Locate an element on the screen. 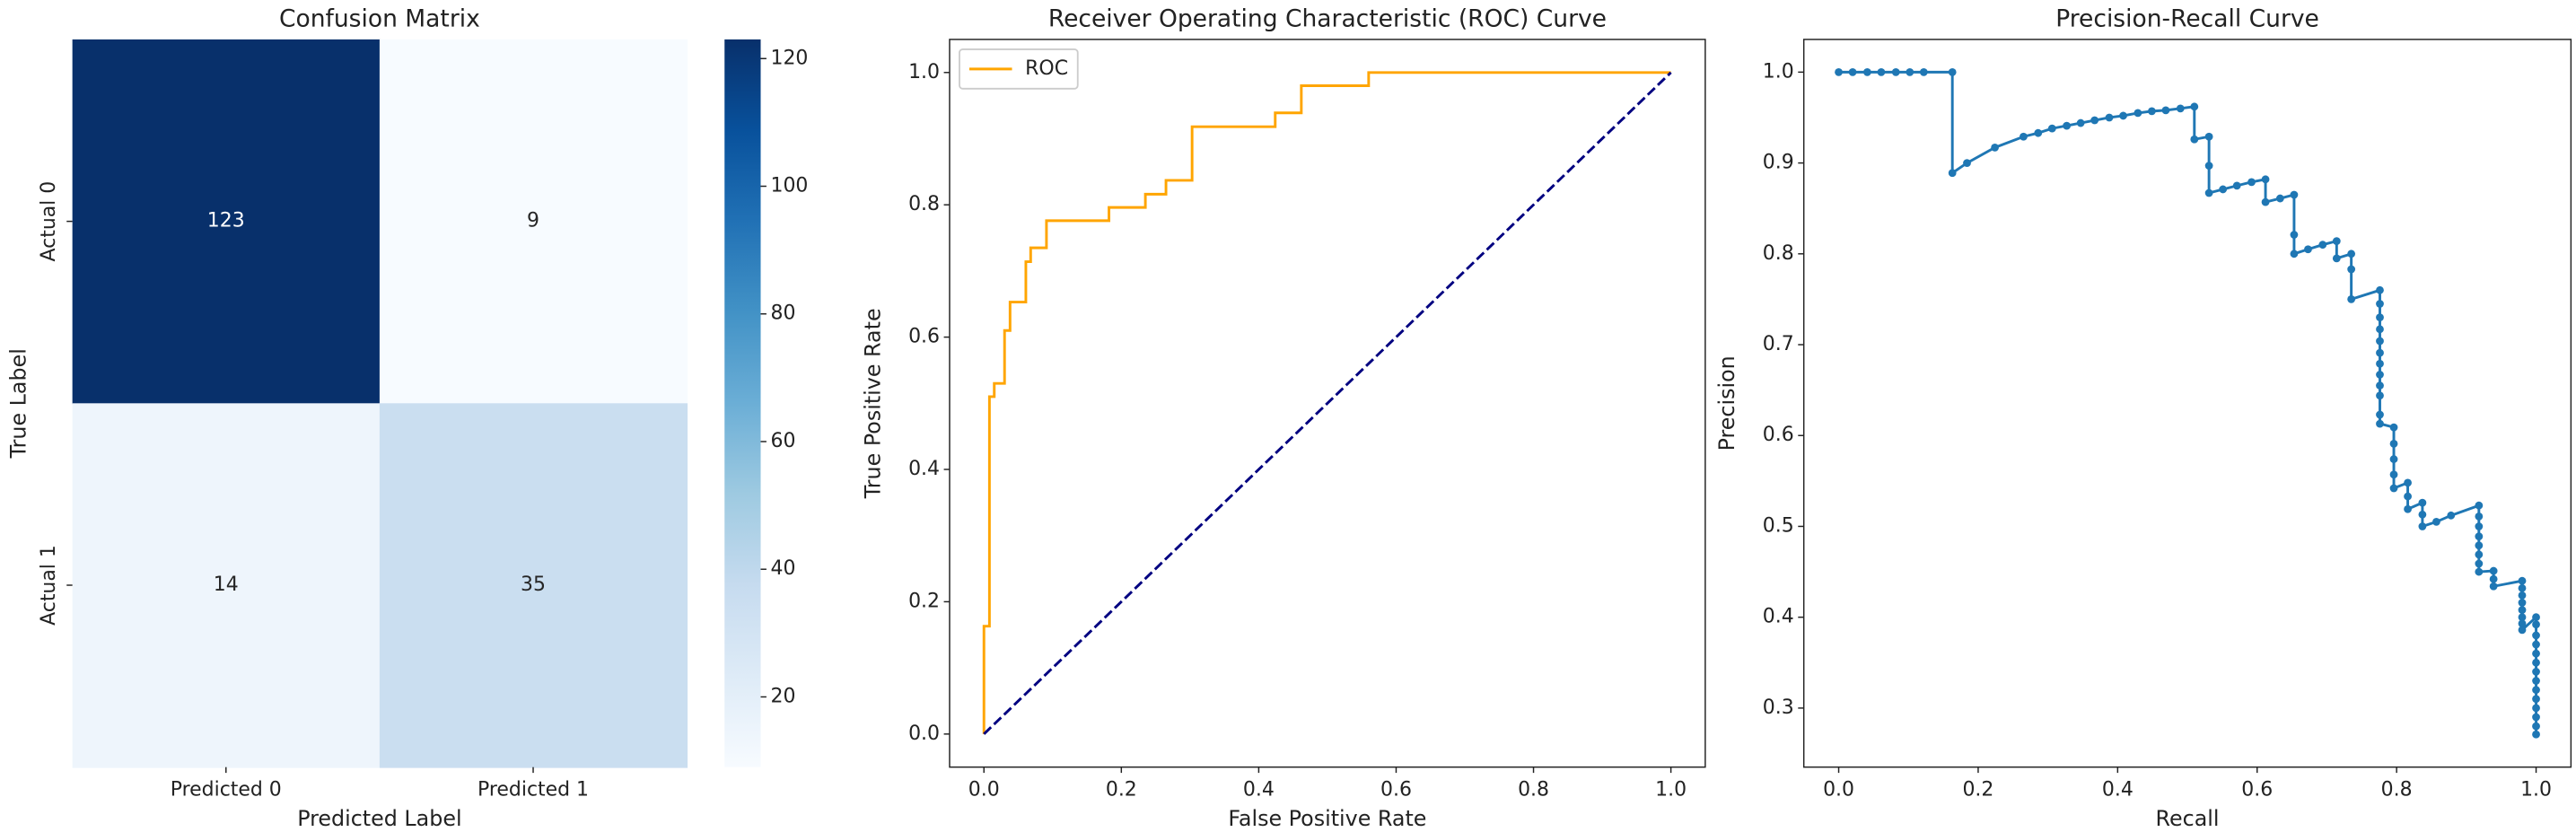 The width and height of the screenshot is (2576, 832). x-tick-label: 0.8 is located at coordinates (1533, 789).